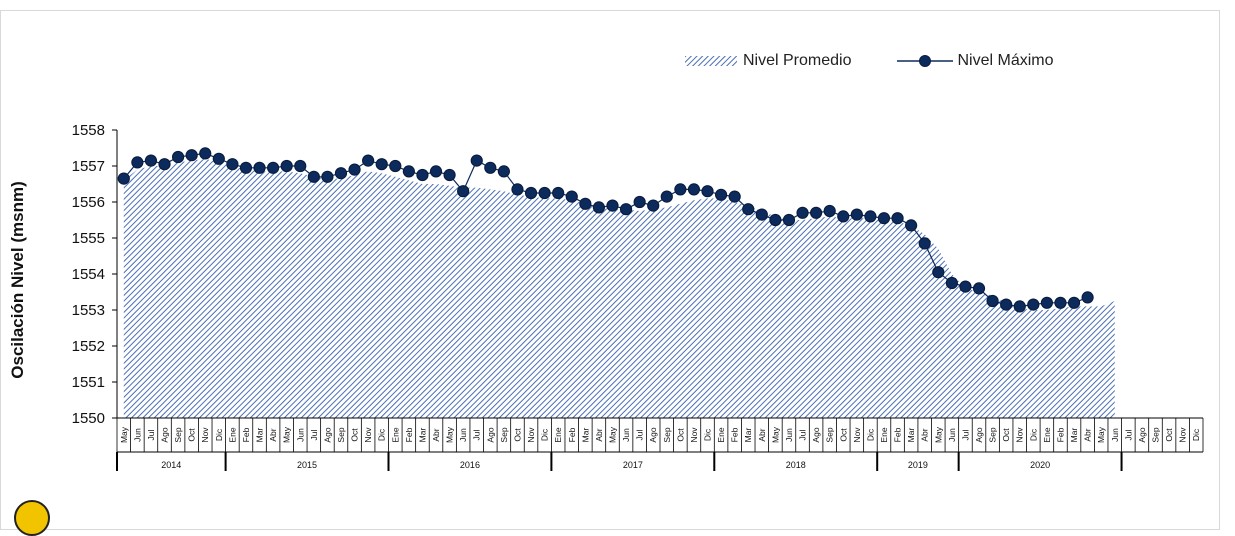 This screenshot has width=1235, height=536. I want to click on x-year-label: 2016, so click(470, 465).